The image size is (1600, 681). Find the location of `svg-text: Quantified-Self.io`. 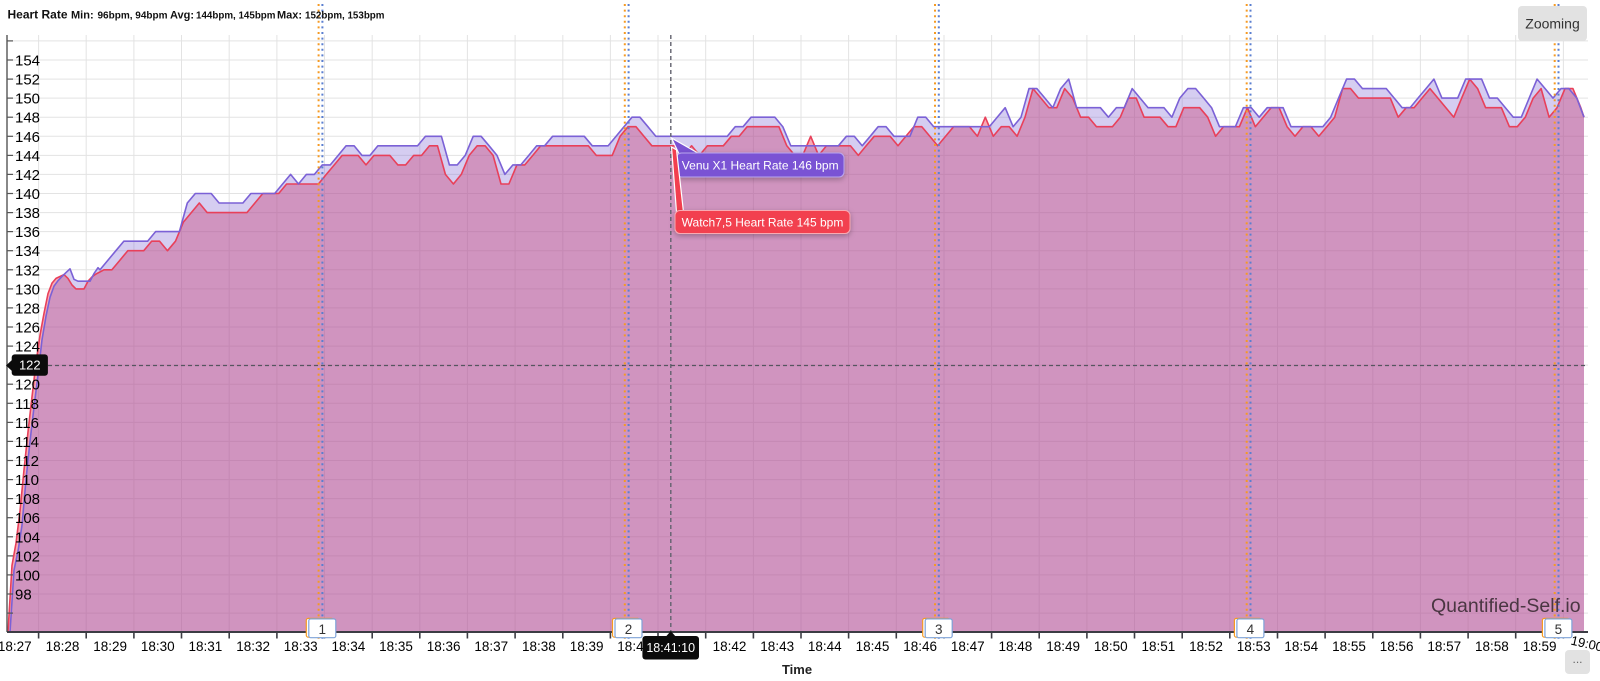

svg-text: Quantified-Self.io is located at coordinates (1506, 606).